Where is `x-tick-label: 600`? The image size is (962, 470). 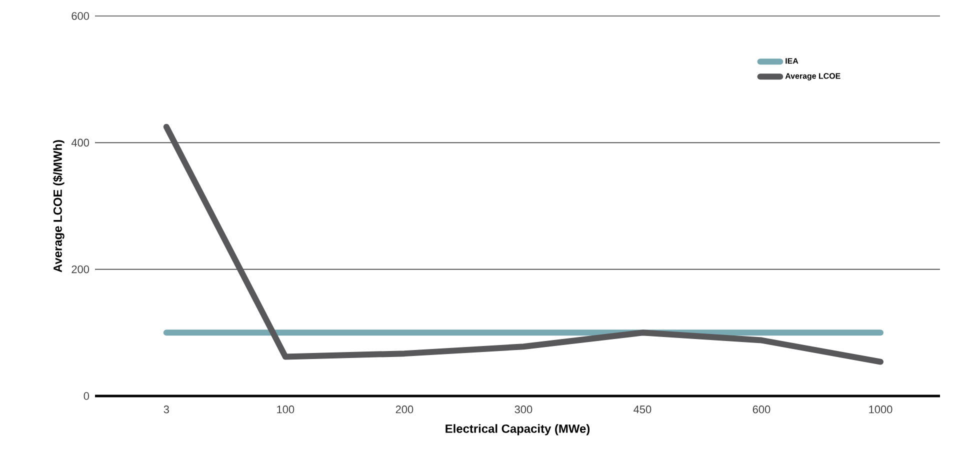 x-tick-label: 600 is located at coordinates (761, 410).